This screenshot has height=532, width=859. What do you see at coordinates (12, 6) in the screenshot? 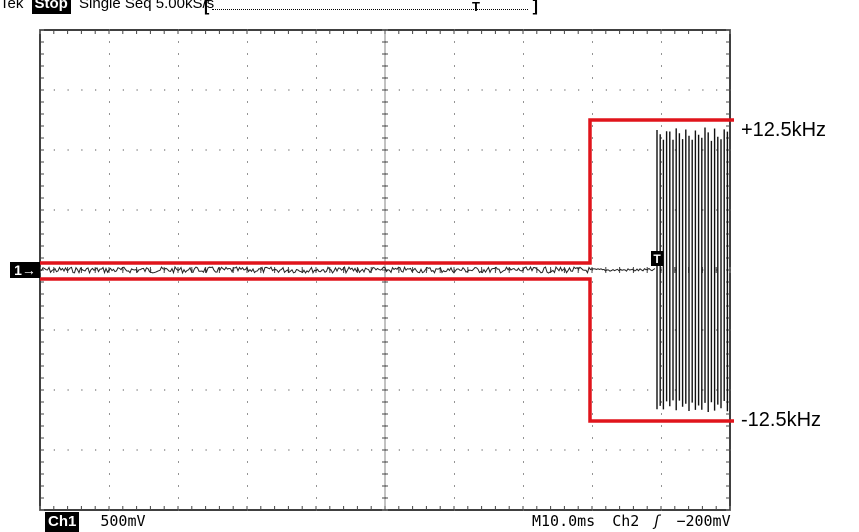
I see `brand-label: Tek` at bounding box center [12, 6].